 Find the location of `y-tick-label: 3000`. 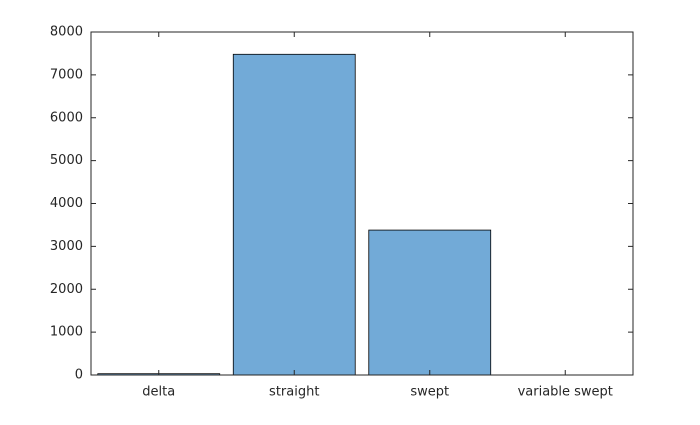

y-tick-label: 3000 is located at coordinates (66, 246).